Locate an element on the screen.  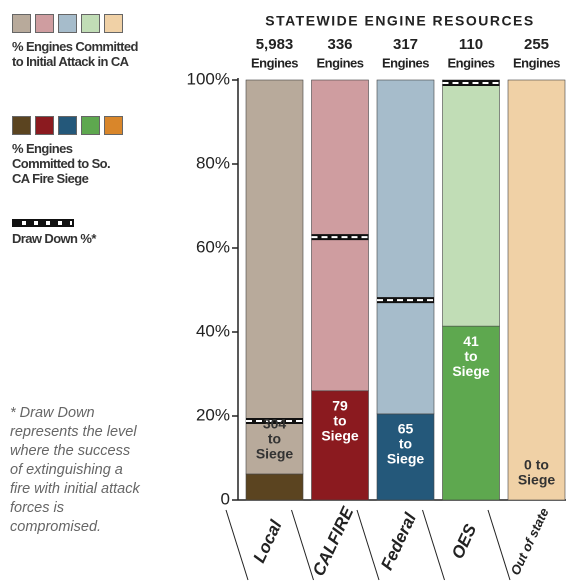
engine-count: 5,983 is located at coordinates (275, 44).